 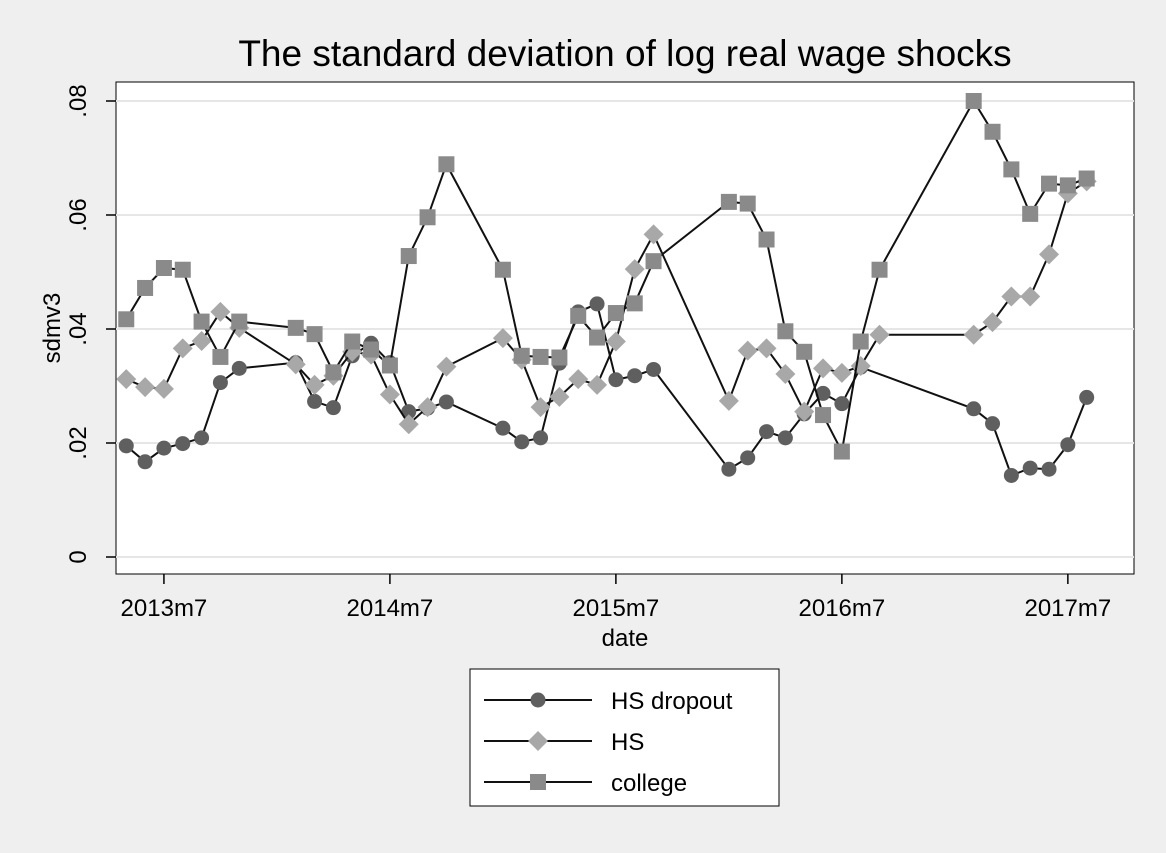 What do you see at coordinates (78, 100) in the screenshot?
I see `y-tick-label: .08` at bounding box center [78, 100].